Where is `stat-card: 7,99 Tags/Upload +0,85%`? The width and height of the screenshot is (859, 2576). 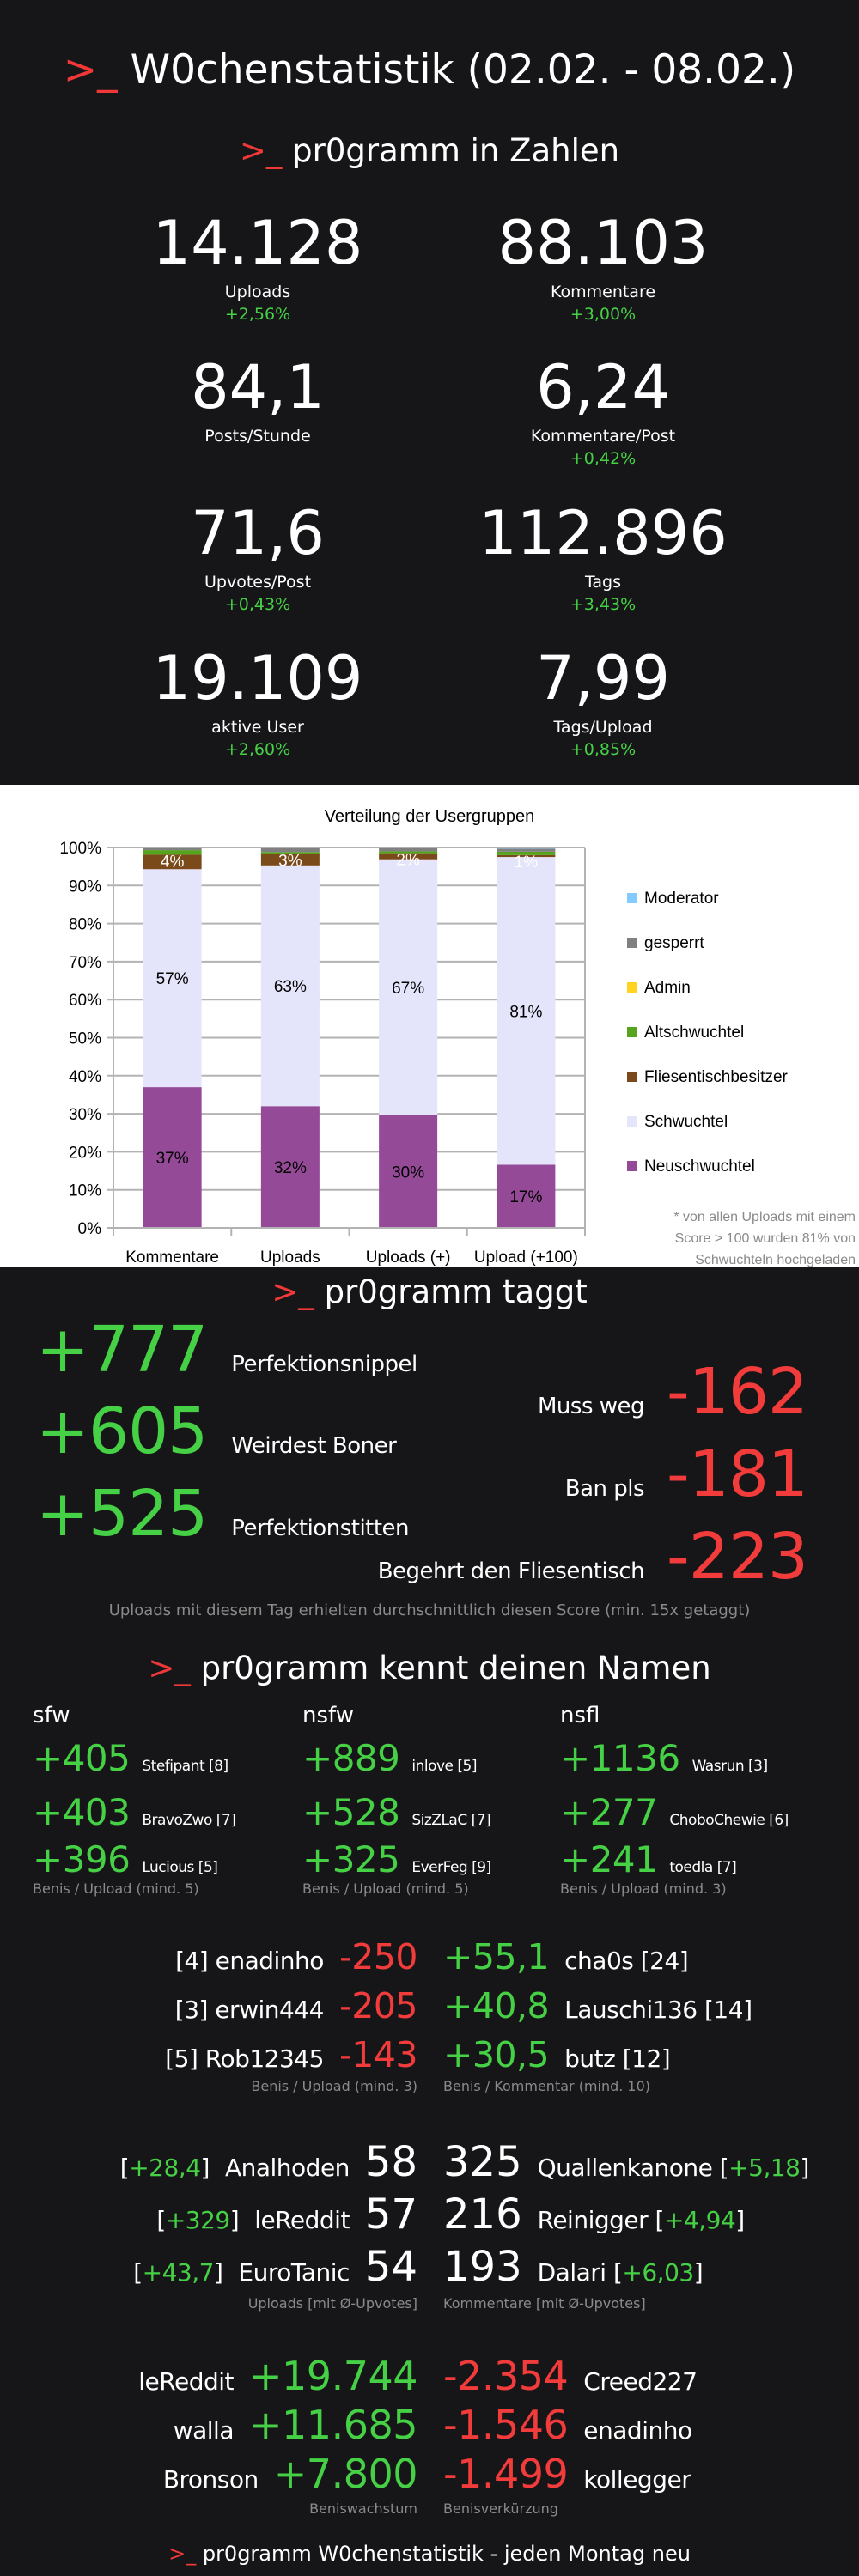
stat-card: 7,99 Tags/Upload +0,85% is located at coordinates (603, 704).